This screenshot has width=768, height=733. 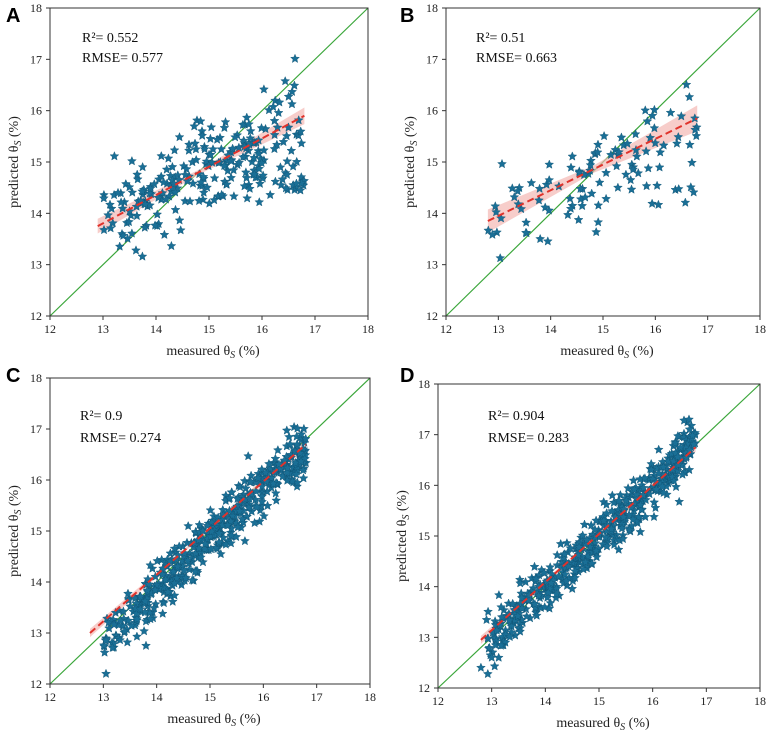 I want to click on x-axis-label-unit: (%), so click(x=641, y=351).